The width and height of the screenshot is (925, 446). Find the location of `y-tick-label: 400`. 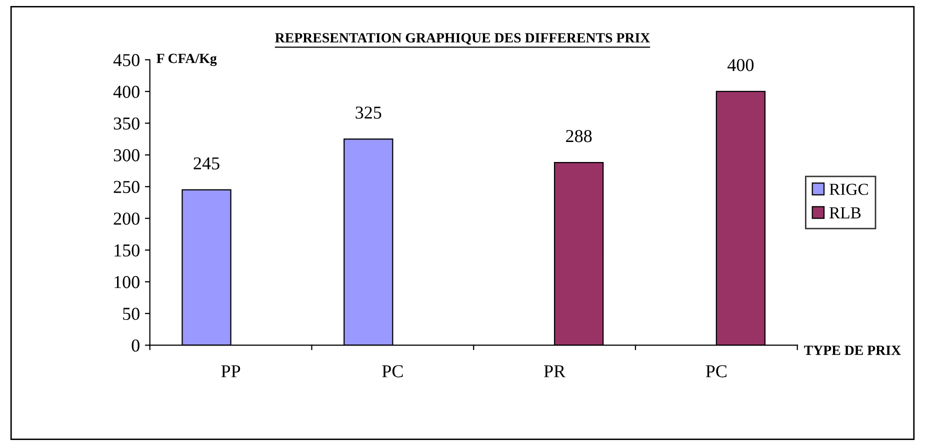

y-tick-label: 400 is located at coordinates (126, 92).